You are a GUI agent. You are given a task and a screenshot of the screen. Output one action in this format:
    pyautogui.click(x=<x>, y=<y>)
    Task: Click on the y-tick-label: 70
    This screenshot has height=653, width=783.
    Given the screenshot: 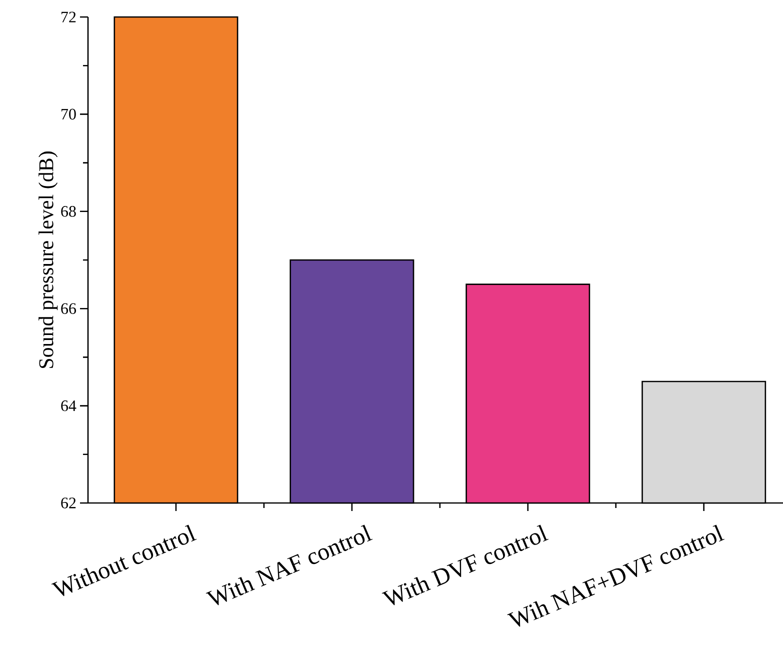 What is the action you would take?
    pyautogui.click(x=69, y=114)
    